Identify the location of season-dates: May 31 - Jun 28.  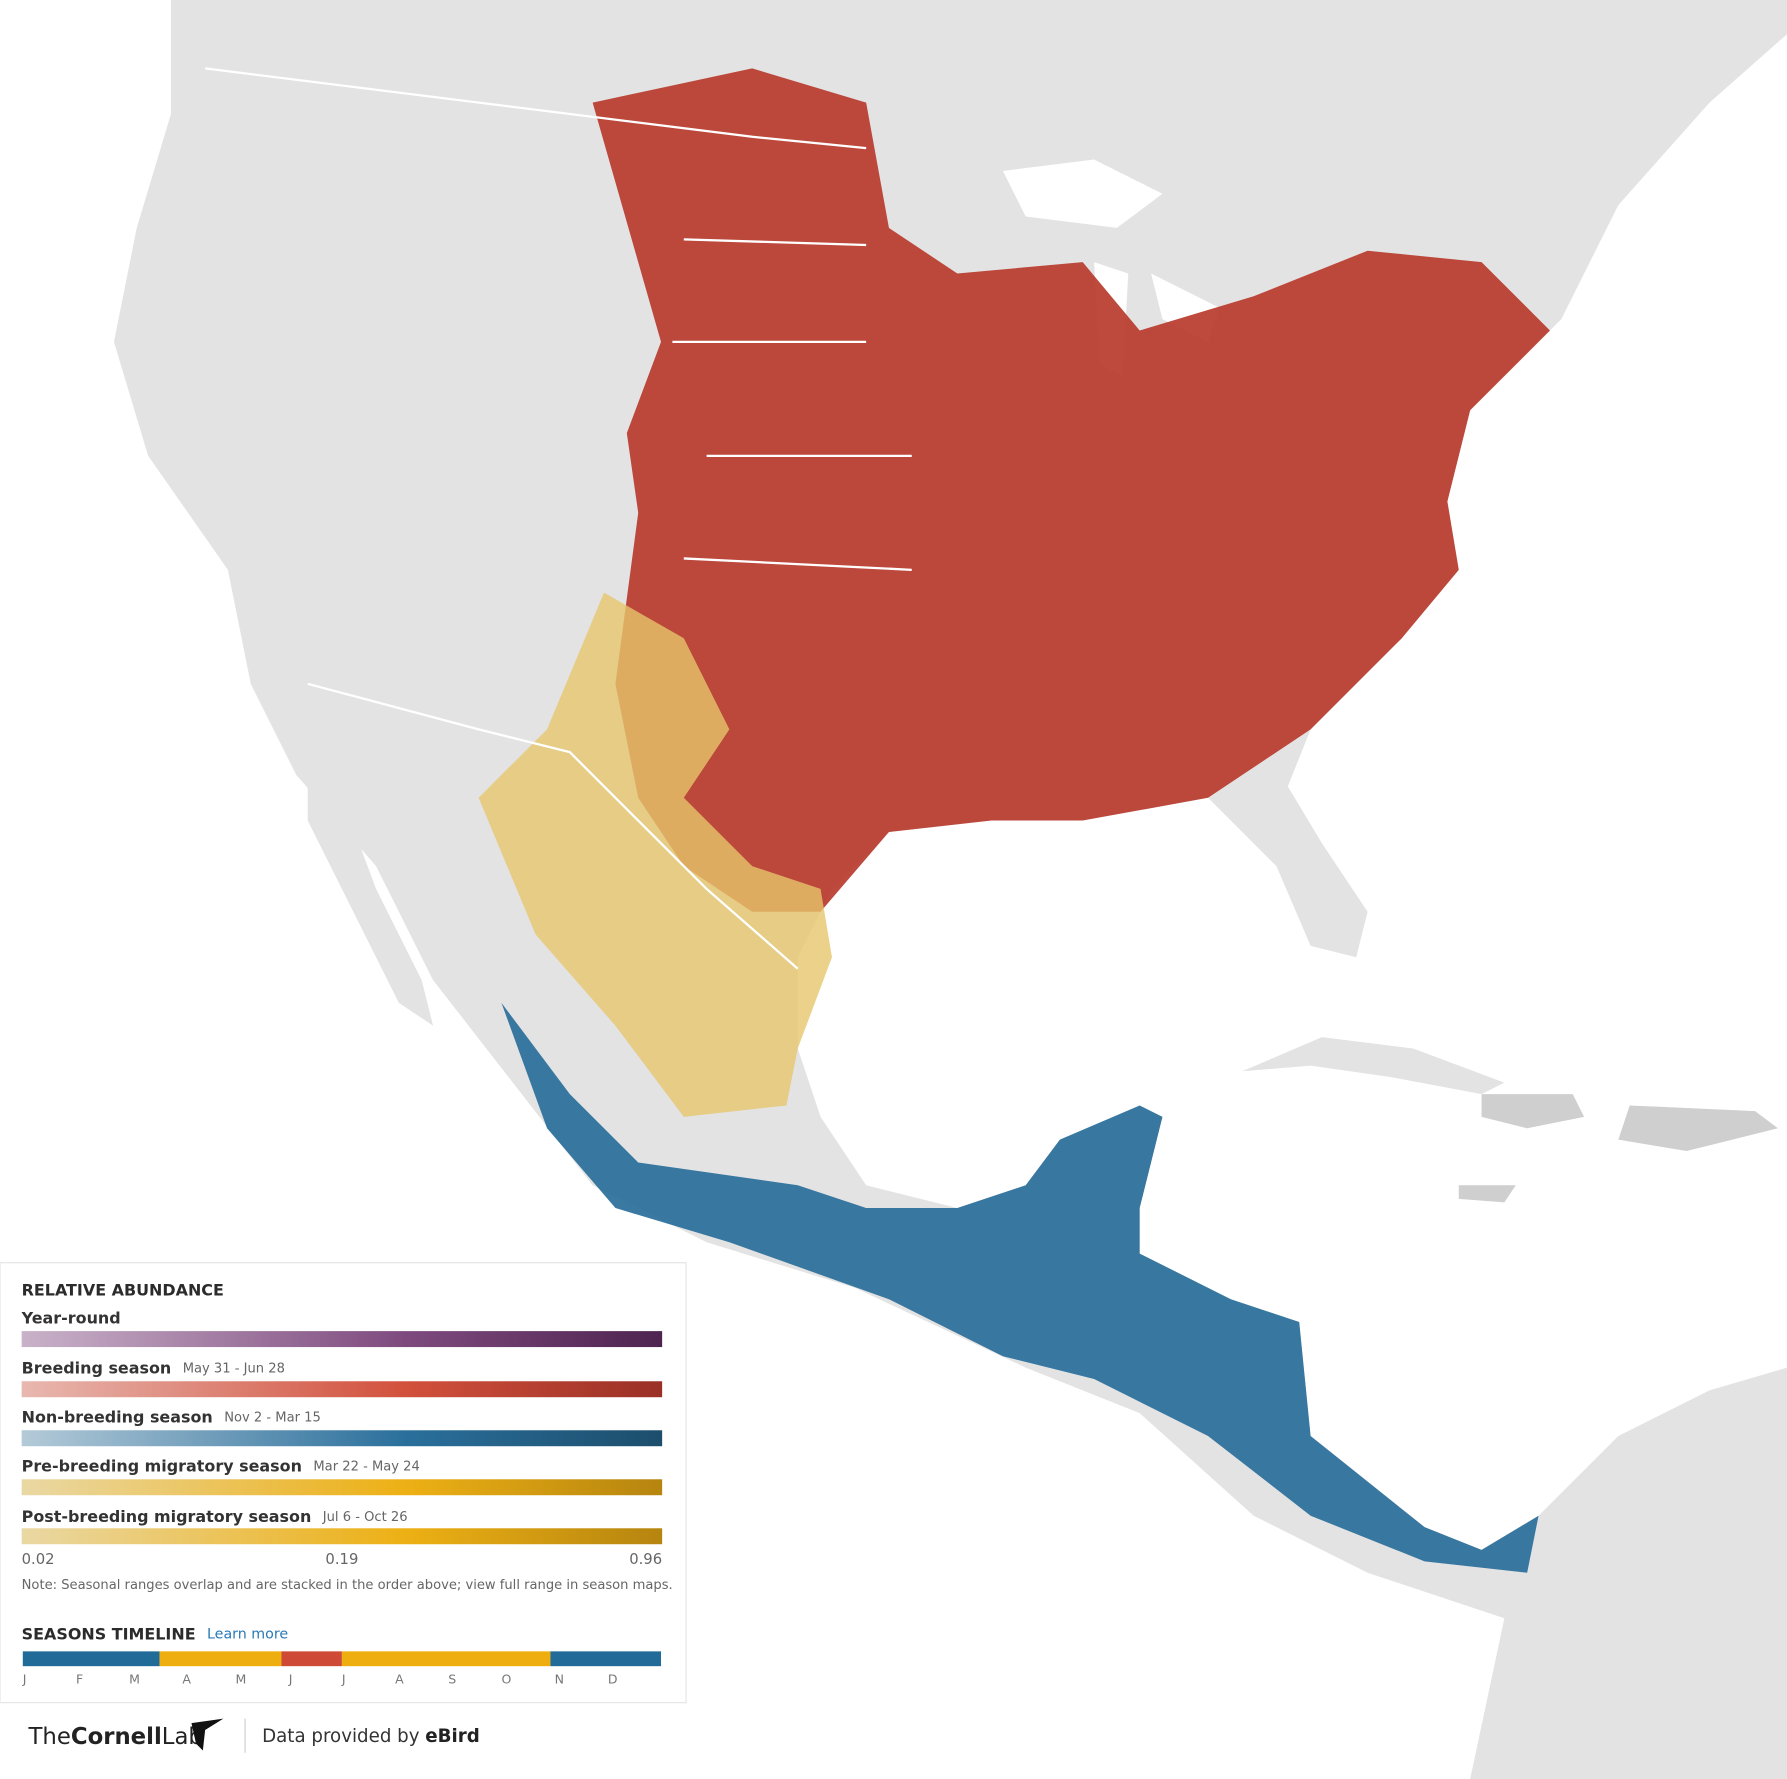
(234, 1368).